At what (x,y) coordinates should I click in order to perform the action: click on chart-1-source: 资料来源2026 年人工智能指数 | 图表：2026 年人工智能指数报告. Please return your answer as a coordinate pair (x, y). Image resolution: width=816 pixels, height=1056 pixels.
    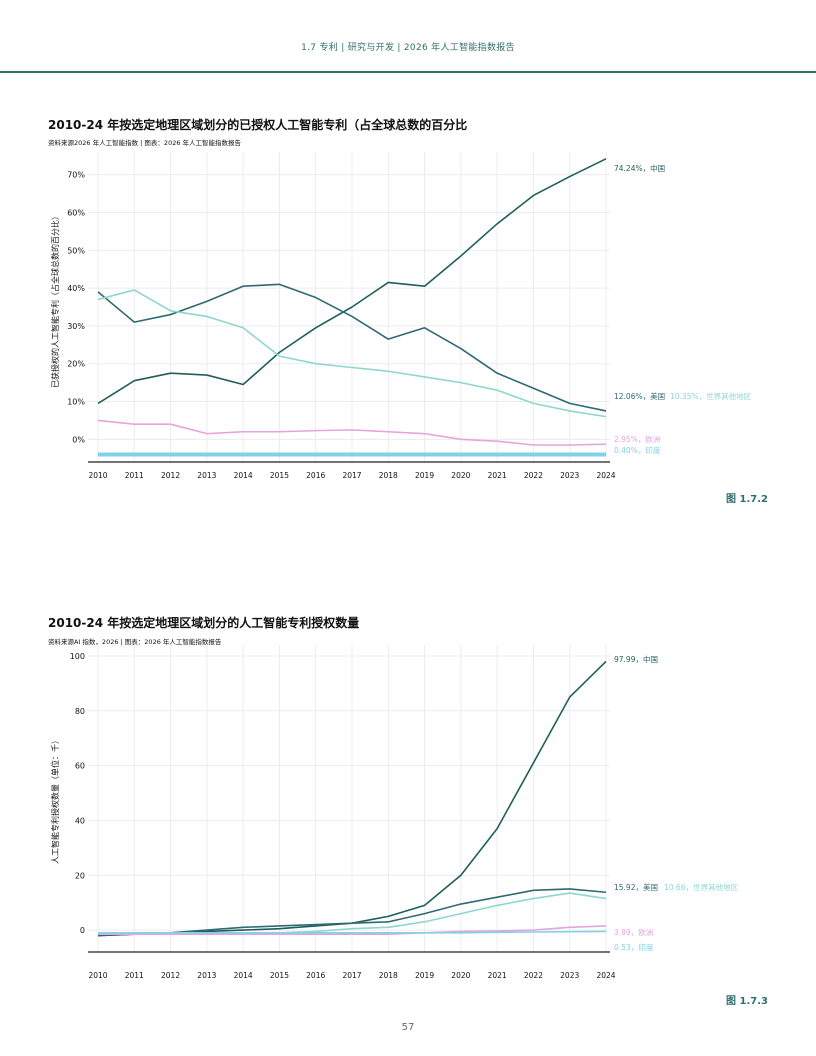
    Looking at the image, I should click on (145, 143).